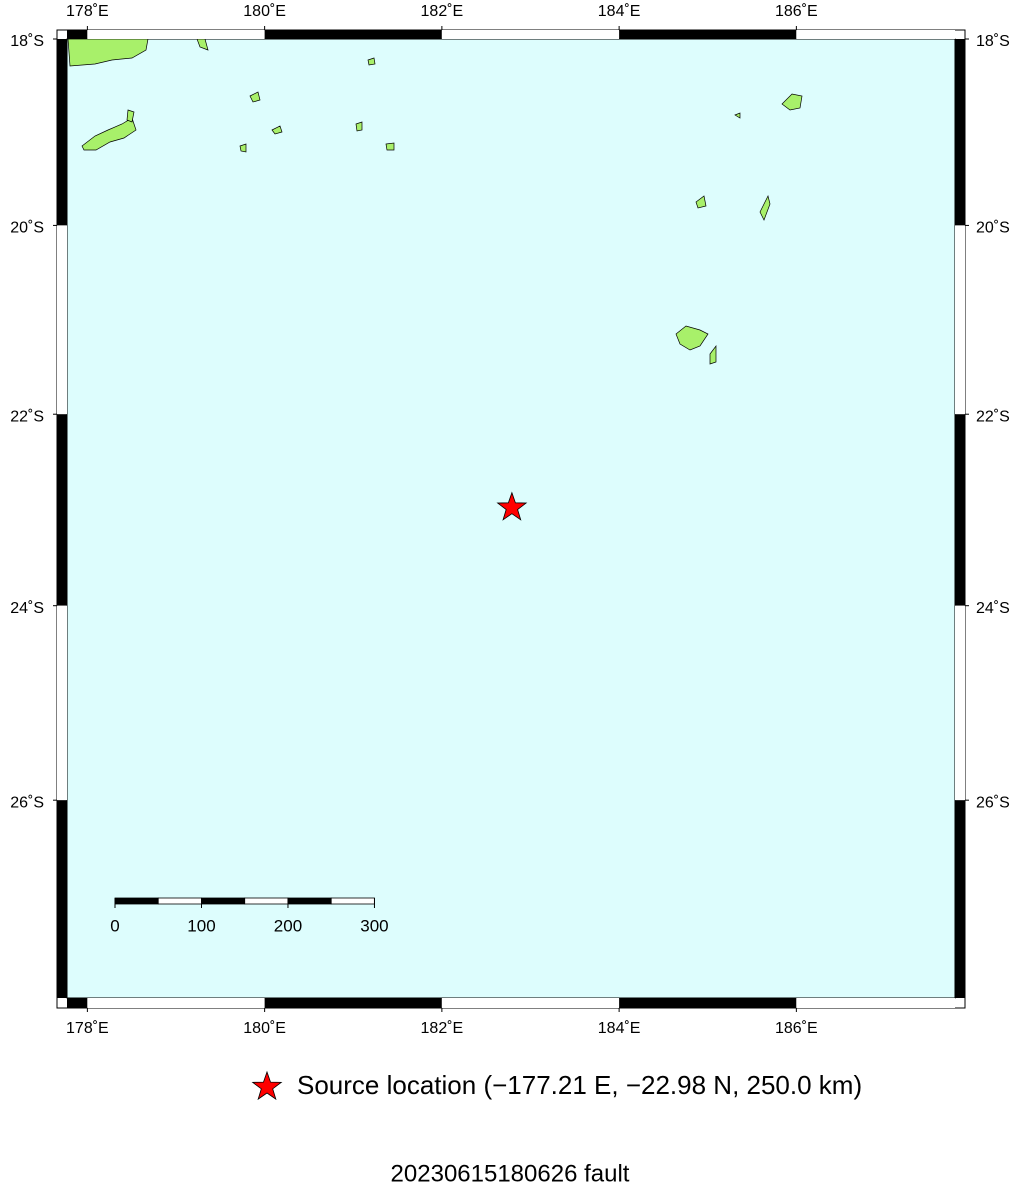 The image size is (1020, 1191). Describe the element at coordinates (510, 1173) in the screenshot. I see `figure-title: 20230615180626 fault` at that location.